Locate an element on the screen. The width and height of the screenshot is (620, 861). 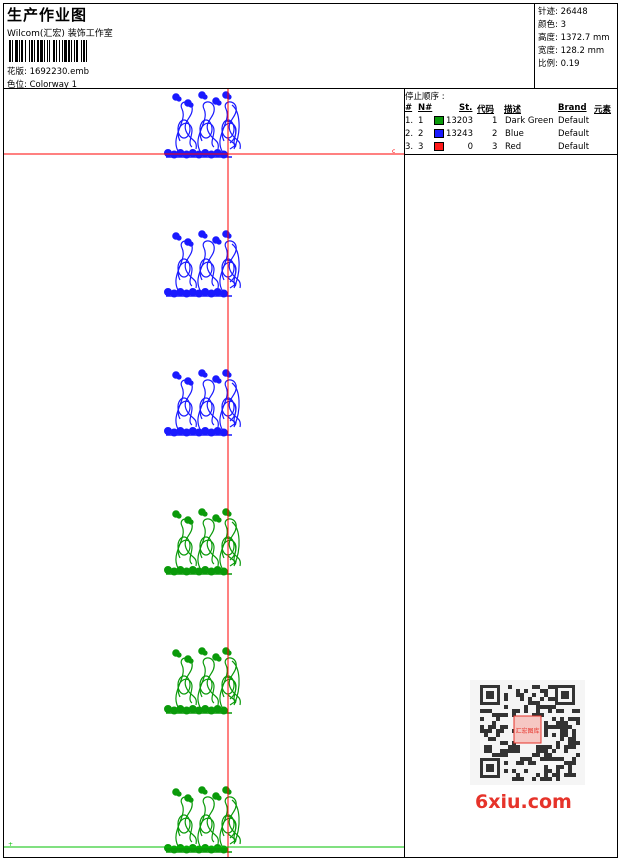
embroidery-motif is located at coordinates (202, 542).